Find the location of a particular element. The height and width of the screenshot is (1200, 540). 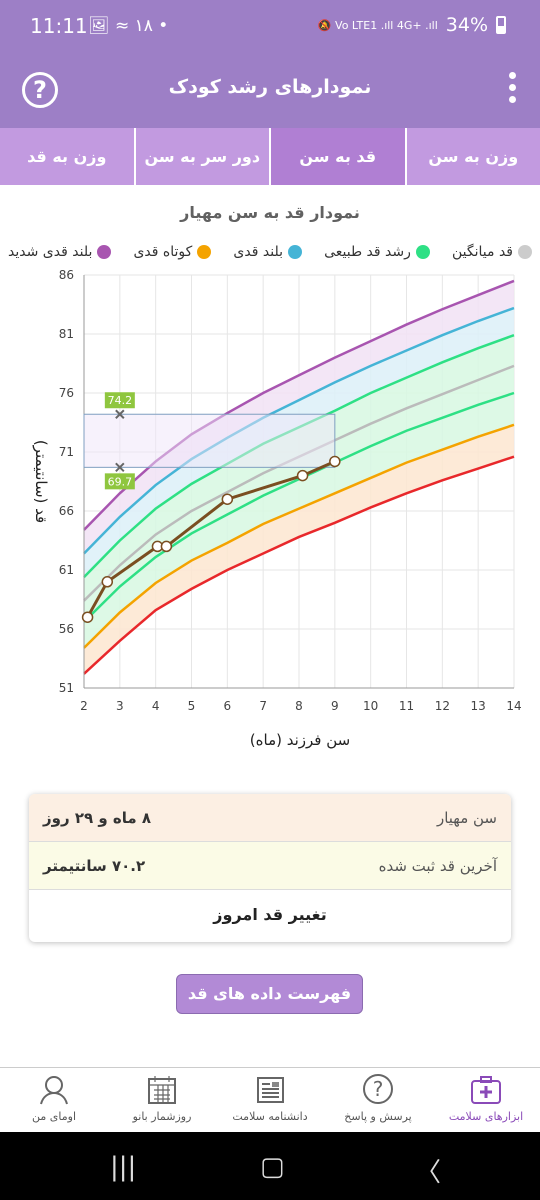

battery-percent: 34% is located at coordinates (466, 25).